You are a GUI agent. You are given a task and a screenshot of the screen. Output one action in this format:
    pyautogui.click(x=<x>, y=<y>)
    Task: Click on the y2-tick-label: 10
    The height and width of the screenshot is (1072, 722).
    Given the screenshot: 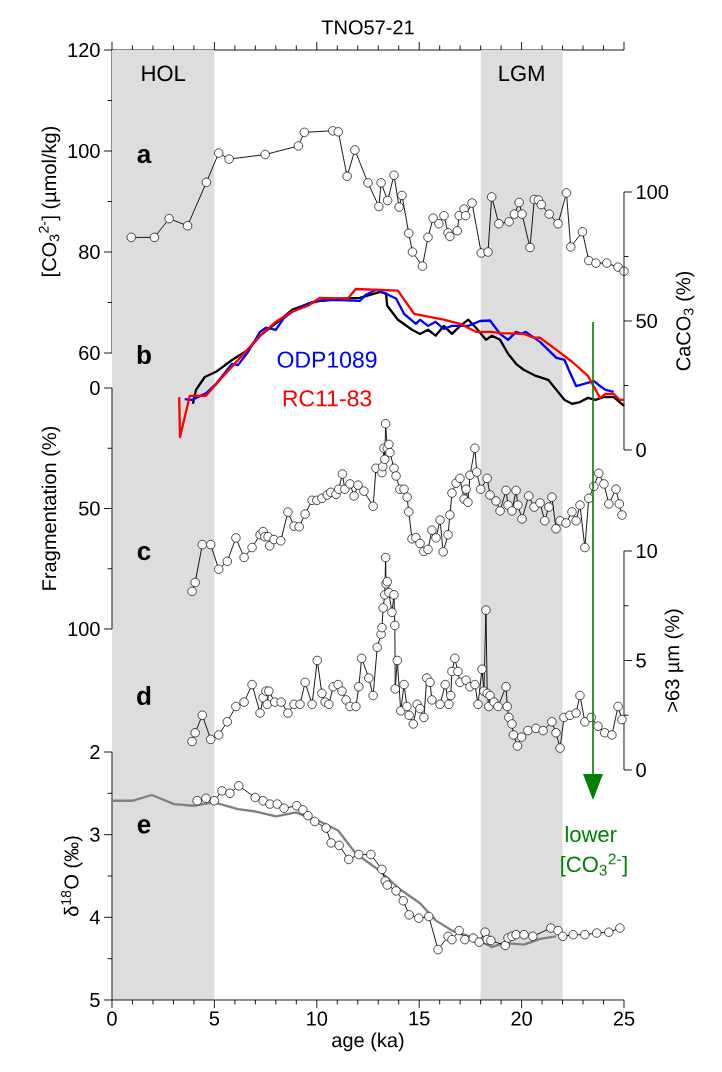 What is the action you would take?
    pyautogui.click(x=647, y=551)
    